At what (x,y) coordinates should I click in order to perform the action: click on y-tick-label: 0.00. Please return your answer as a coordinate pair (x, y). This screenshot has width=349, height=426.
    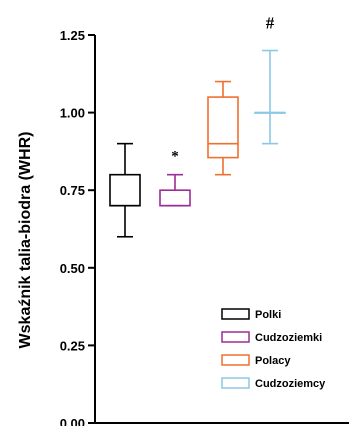
    Looking at the image, I should click on (72, 421).